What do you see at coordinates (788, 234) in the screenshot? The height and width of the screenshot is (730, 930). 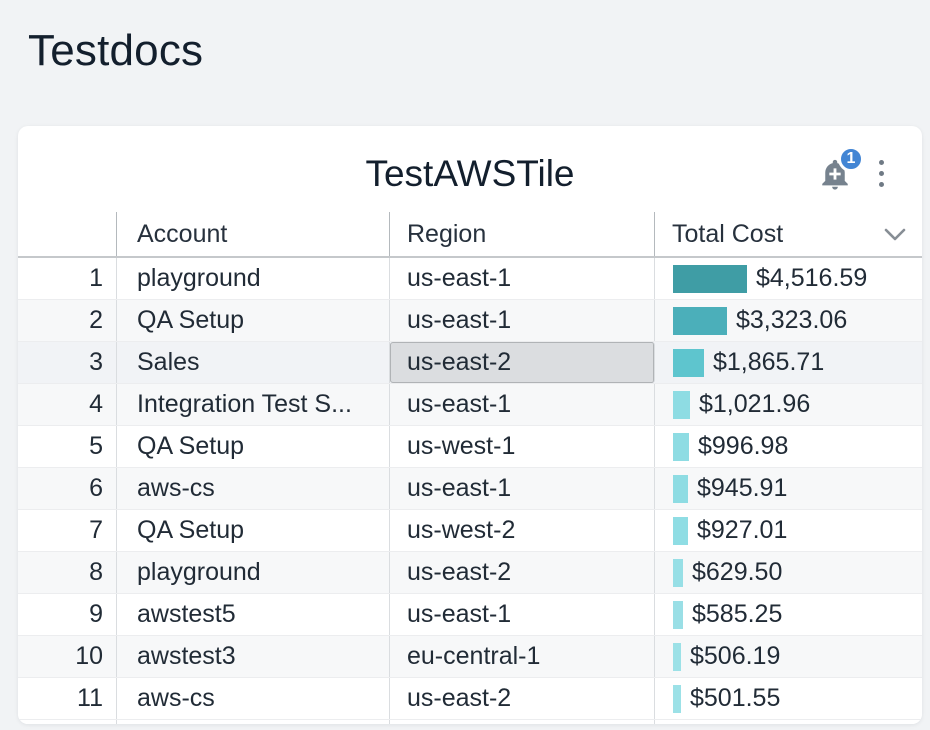 I see `header-total-cost: Total Cost` at bounding box center [788, 234].